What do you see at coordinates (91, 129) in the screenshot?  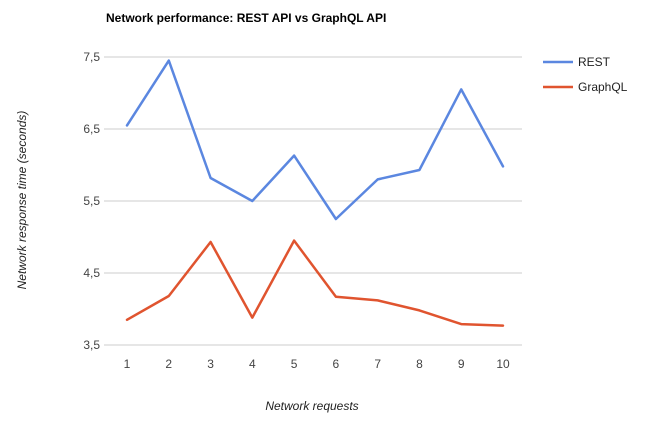 I see `y-tick-label: 6,5` at bounding box center [91, 129].